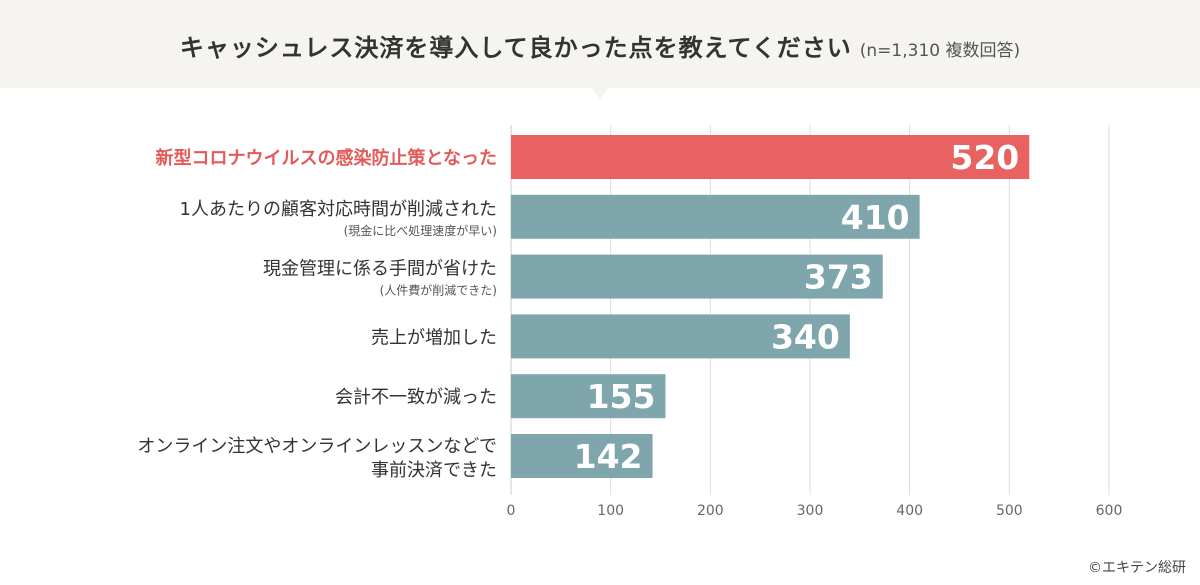 This screenshot has width=1200, height=585. Describe the element at coordinates (608, 456) in the screenshot. I see `data-label: 142` at that location.